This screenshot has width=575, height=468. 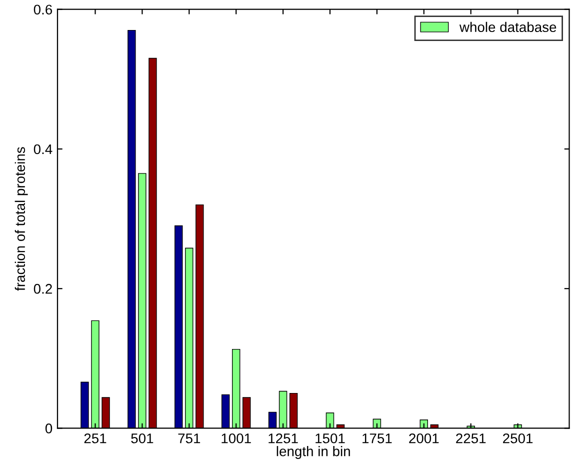 I want to click on y-tick-label: 0, so click(x=48, y=429).